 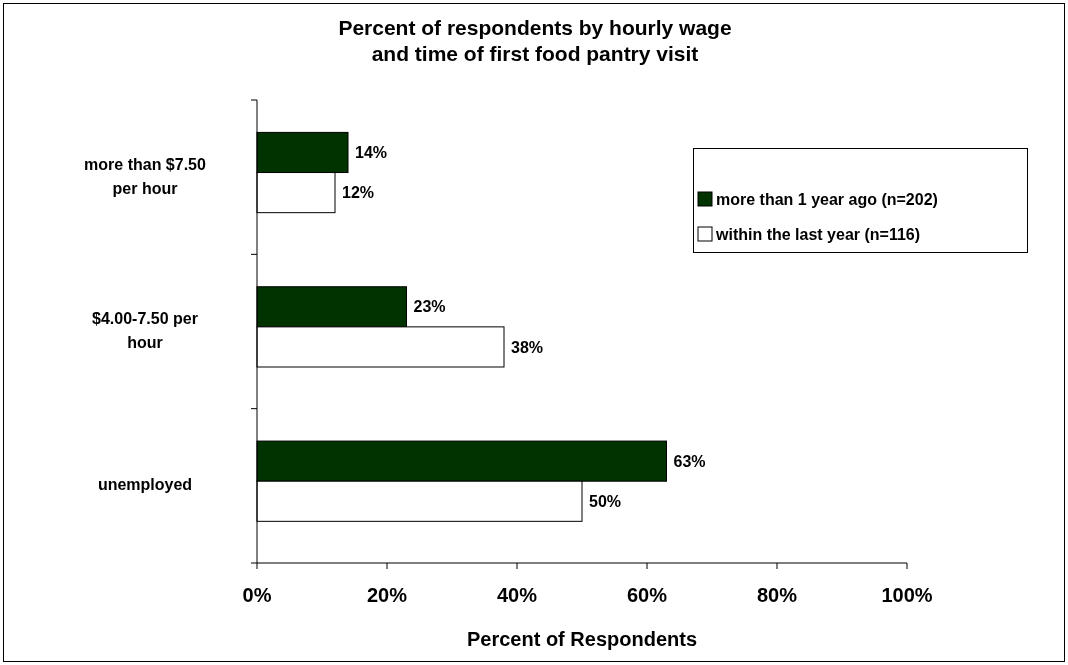 I want to click on x-axis-title: Percent of Respondents, so click(x=582, y=639).